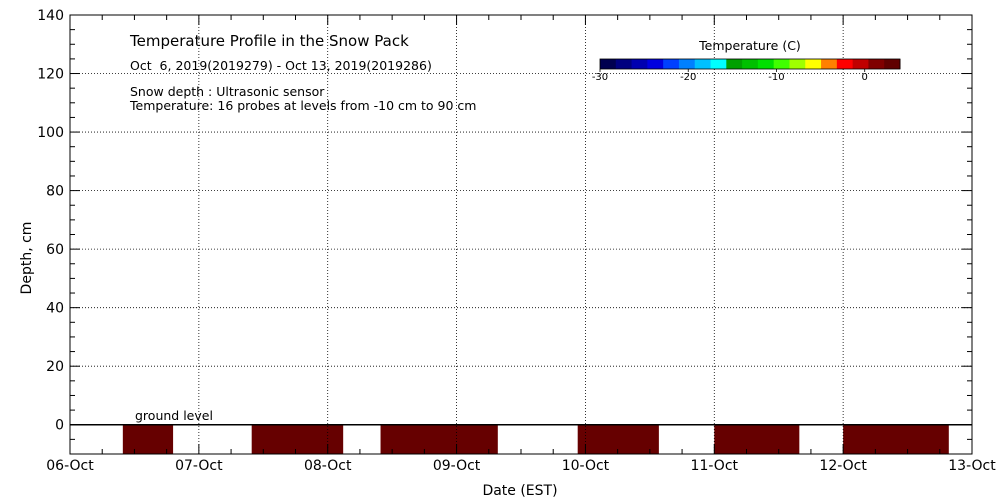 The height and width of the screenshot is (500, 1000). I want to click on y-tick-label: 20, so click(55, 367).